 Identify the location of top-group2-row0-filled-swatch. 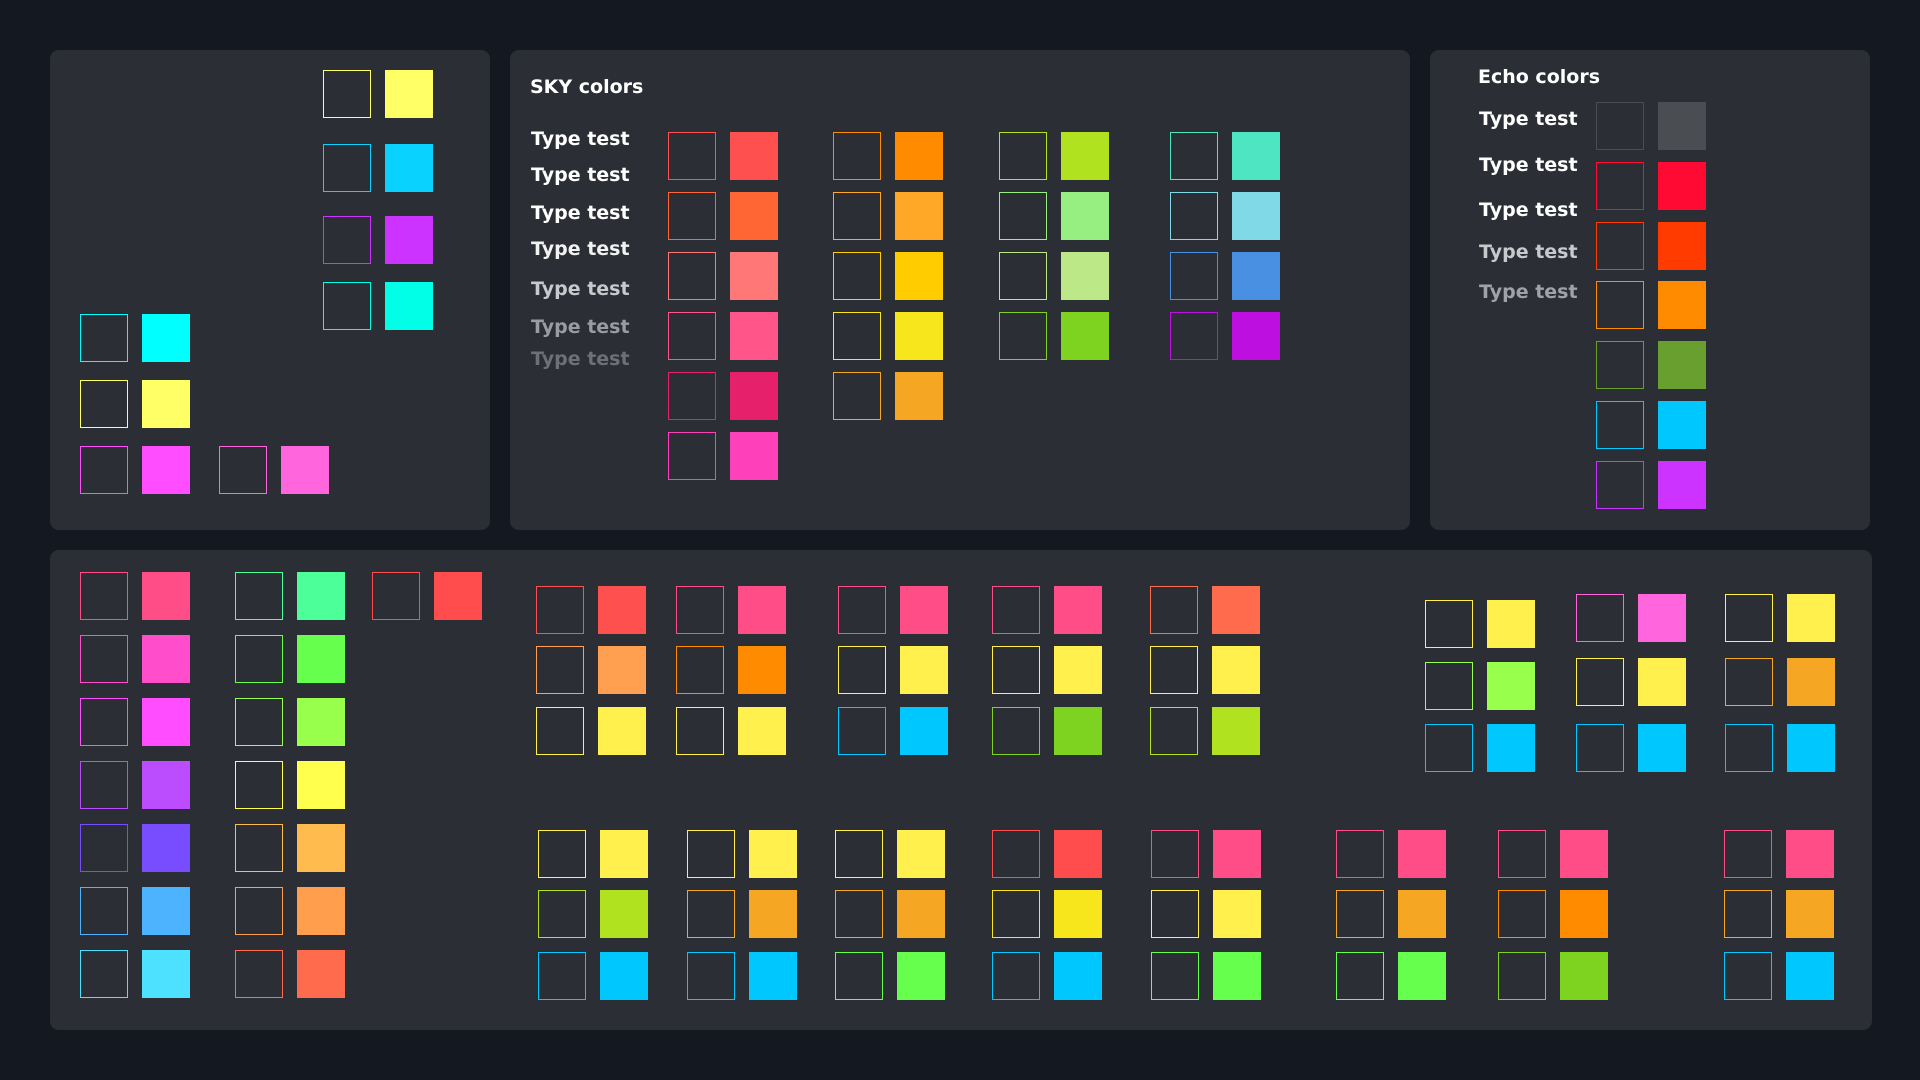
(924, 610).